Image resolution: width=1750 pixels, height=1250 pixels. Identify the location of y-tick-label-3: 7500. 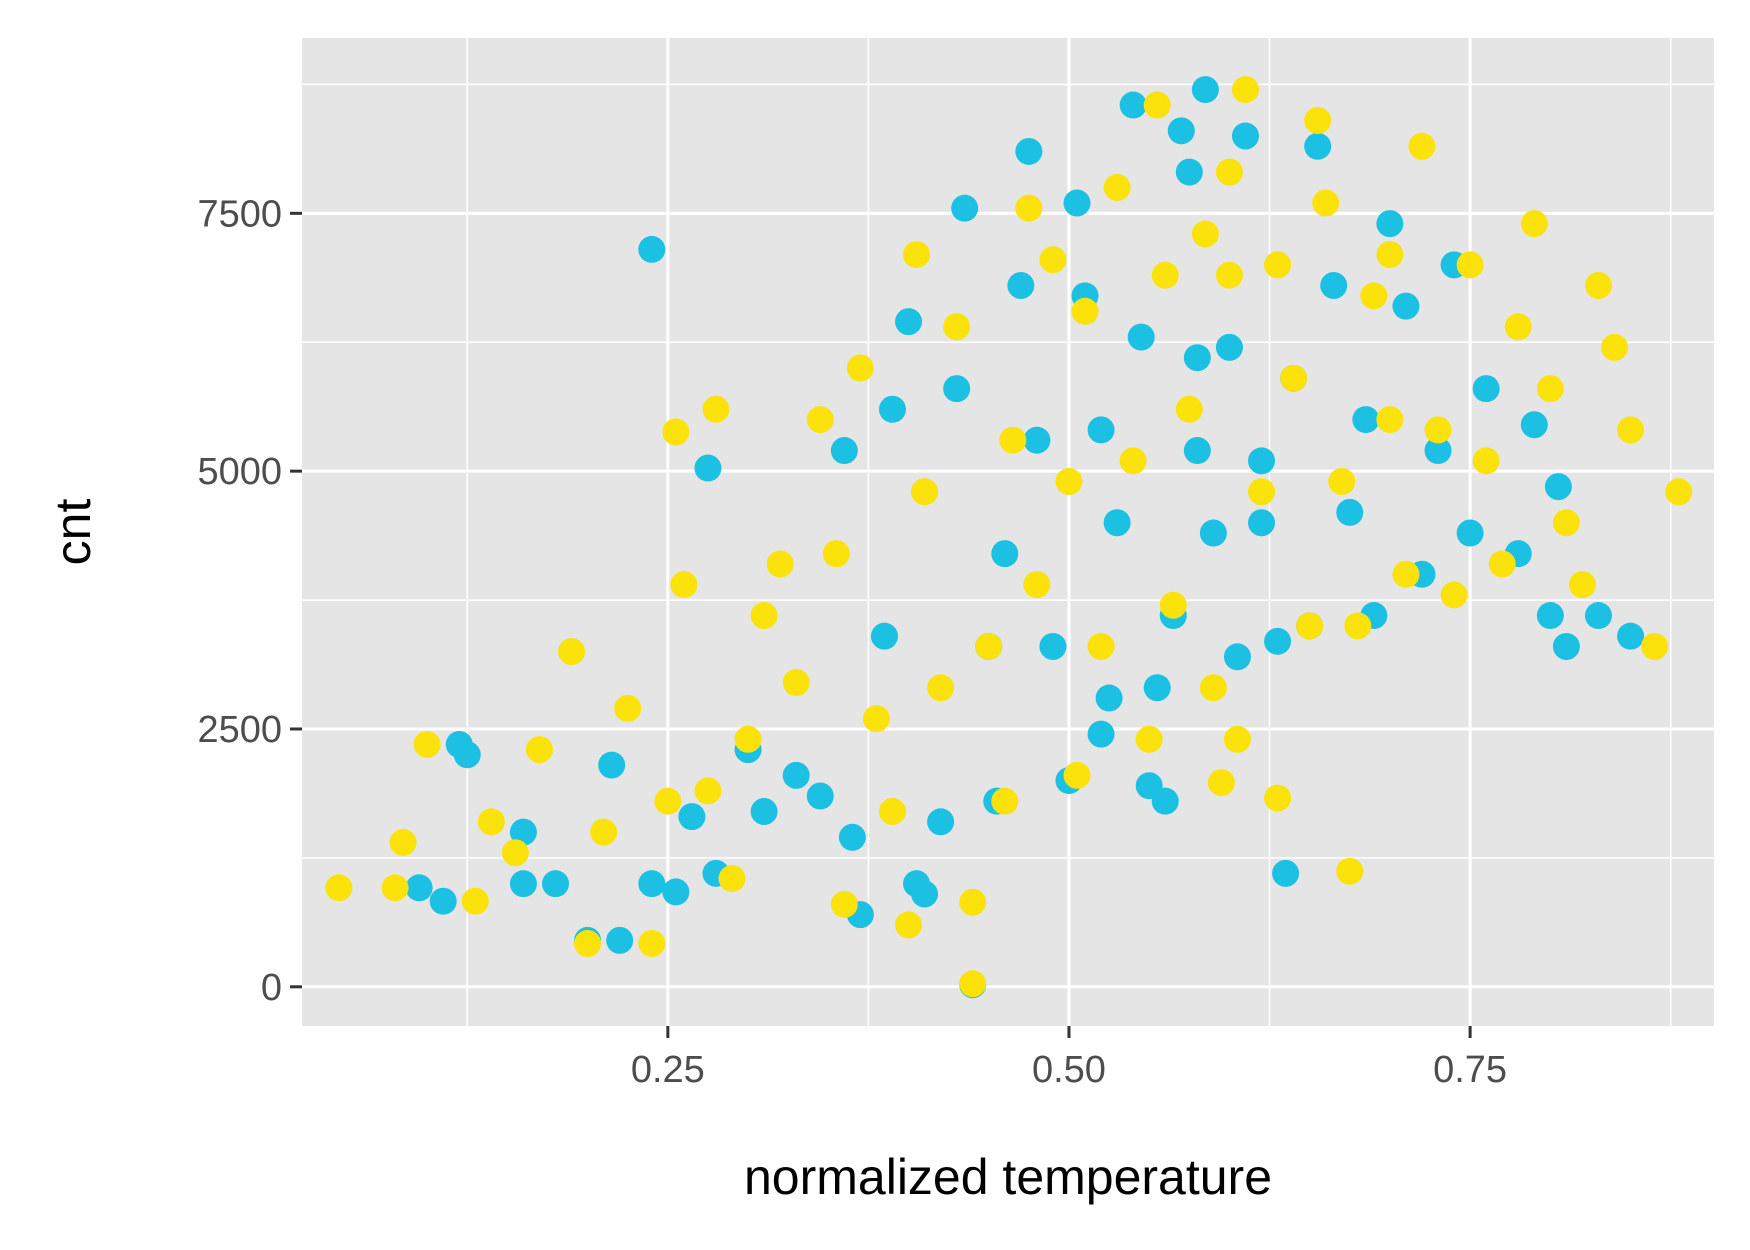
(239, 214).